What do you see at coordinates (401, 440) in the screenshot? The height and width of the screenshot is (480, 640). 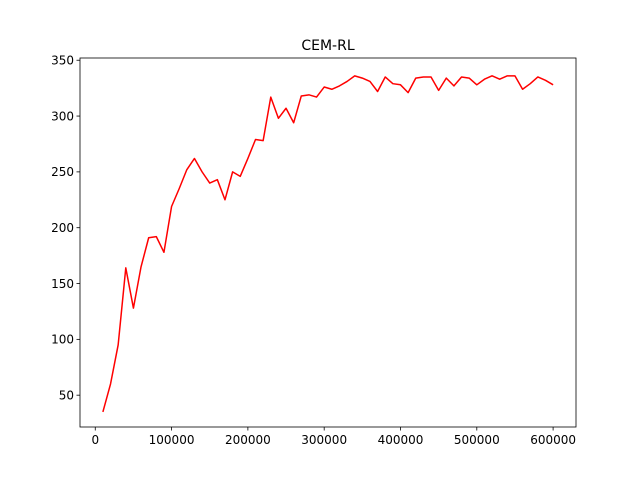 I see `x-tick-label: 400000` at bounding box center [401, 440].